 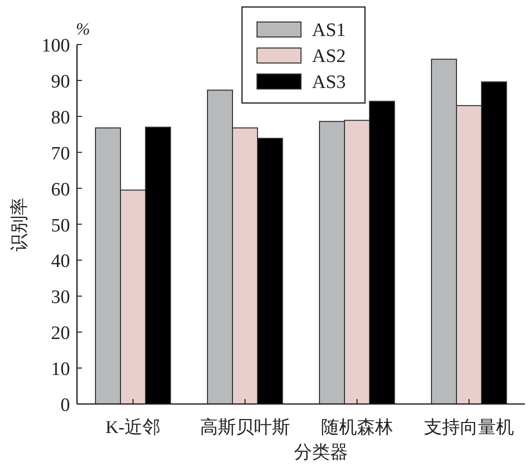 I want to click on y-tick-label: 50, so click(x=60, y=225).